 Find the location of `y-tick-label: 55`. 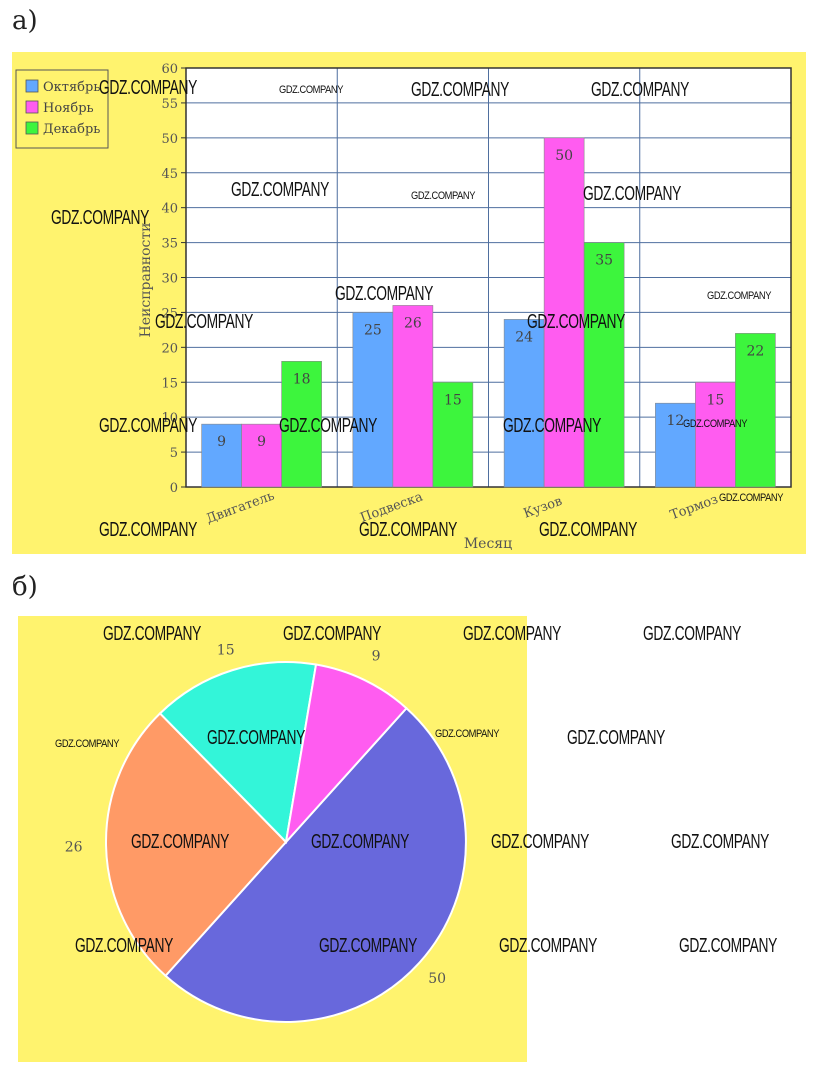

y-tick-label: 55 is located at coordinates (169, 104).